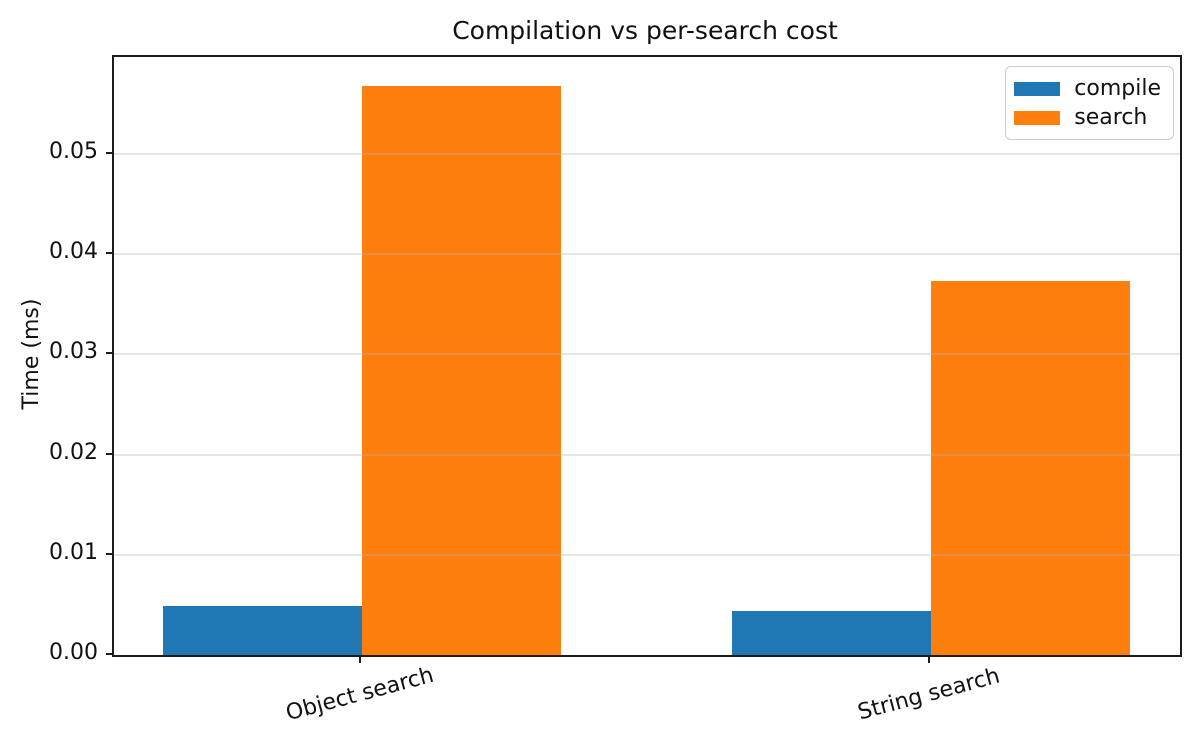  What do you see at coordinates (73, 252) in the screenshot?
I see `y-tick-label: 0.04` at bounding box center [73, 252].